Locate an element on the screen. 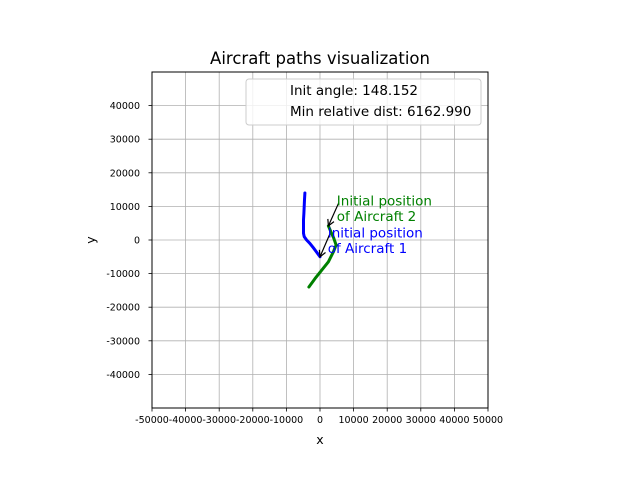  legend-box is located at coordinates (363, 102).